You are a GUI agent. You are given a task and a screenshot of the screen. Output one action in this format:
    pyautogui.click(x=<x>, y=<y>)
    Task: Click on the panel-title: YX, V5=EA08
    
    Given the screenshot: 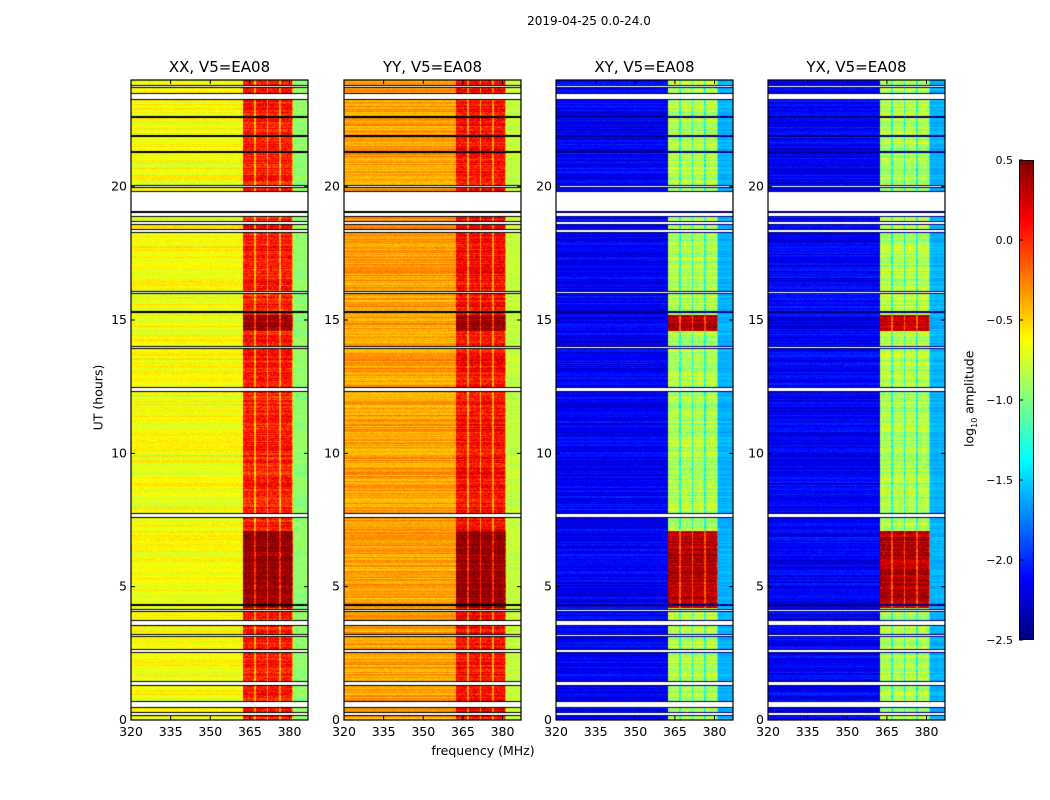 What is the action you would take?
    pyautogui.click(x=856, y=67)
    